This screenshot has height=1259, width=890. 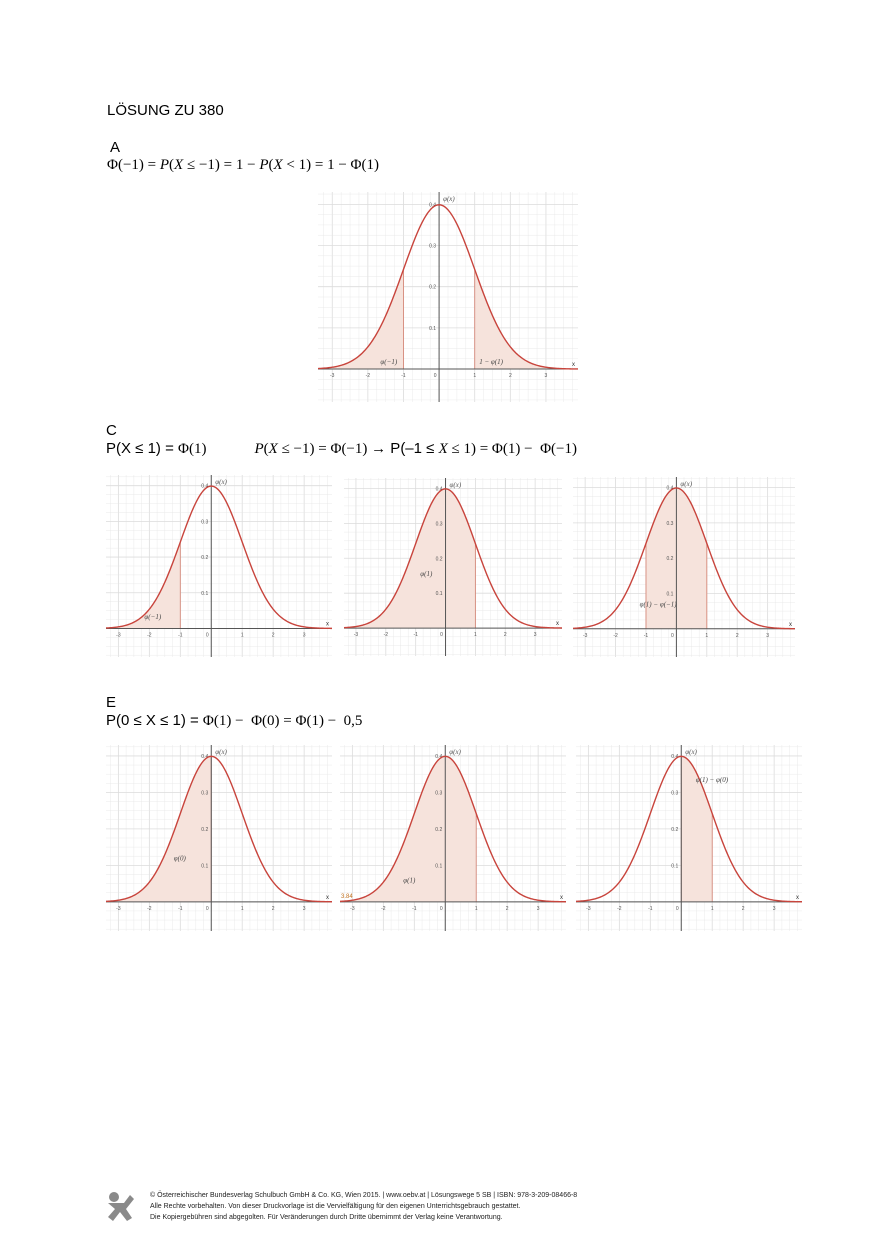 I want to click on implies-arrow: →, so click(x=379, y=448).